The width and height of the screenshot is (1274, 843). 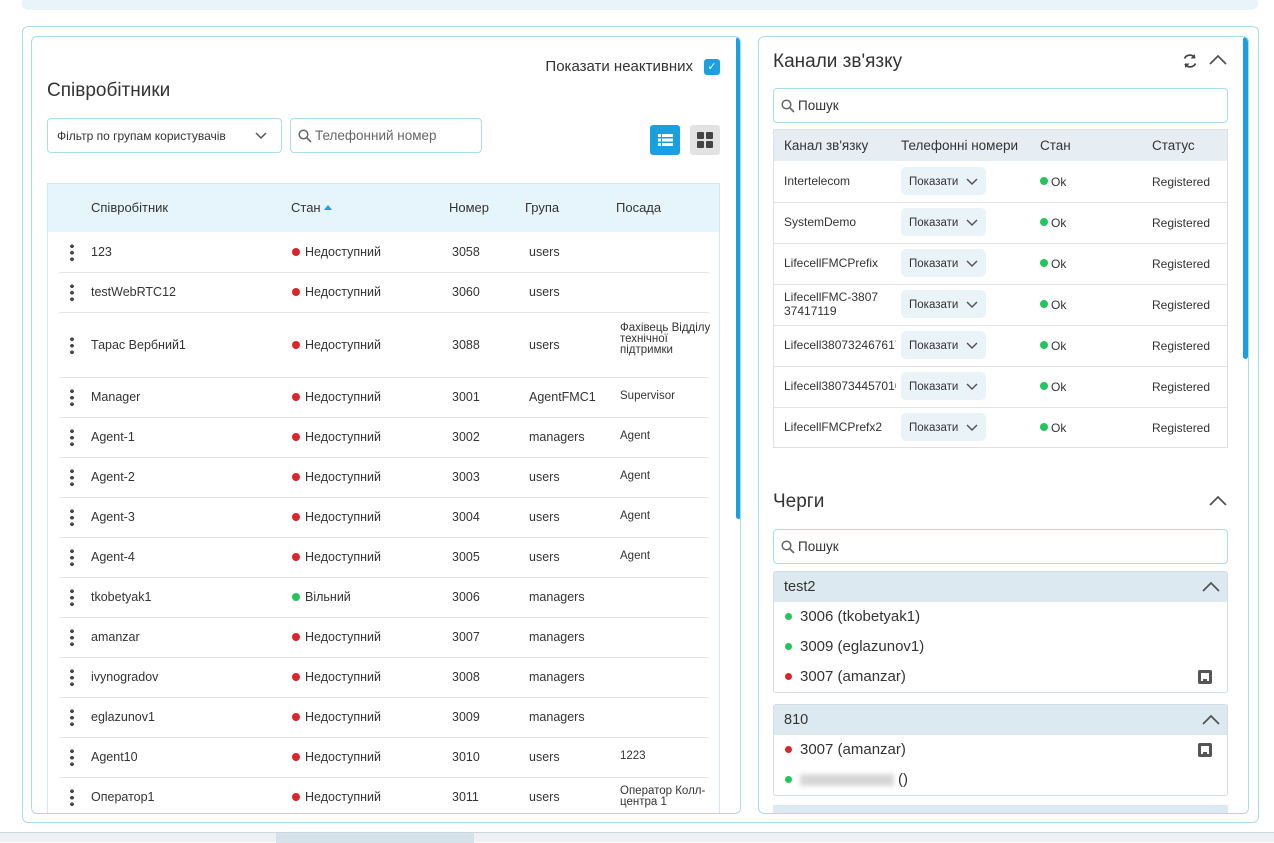 What do you see at coordinates (466, 677) in the screenshot?
I see `employee-number: 3008` at bounding box center [466, 677].